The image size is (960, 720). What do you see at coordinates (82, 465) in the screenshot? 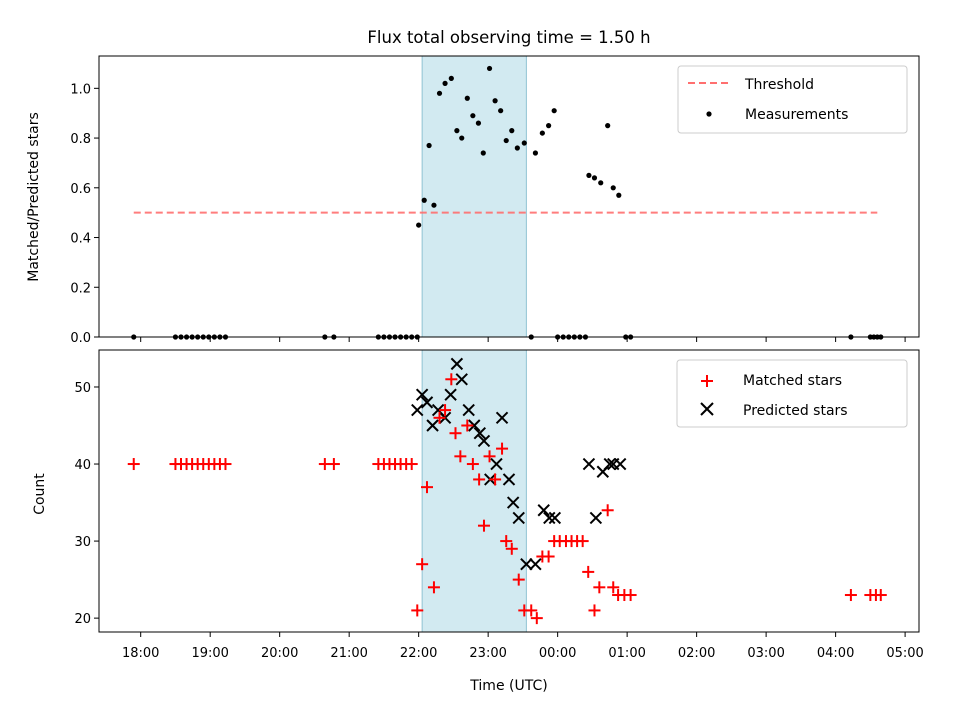
I see `y-tick-label: 40` at bounding box center [82, 465].